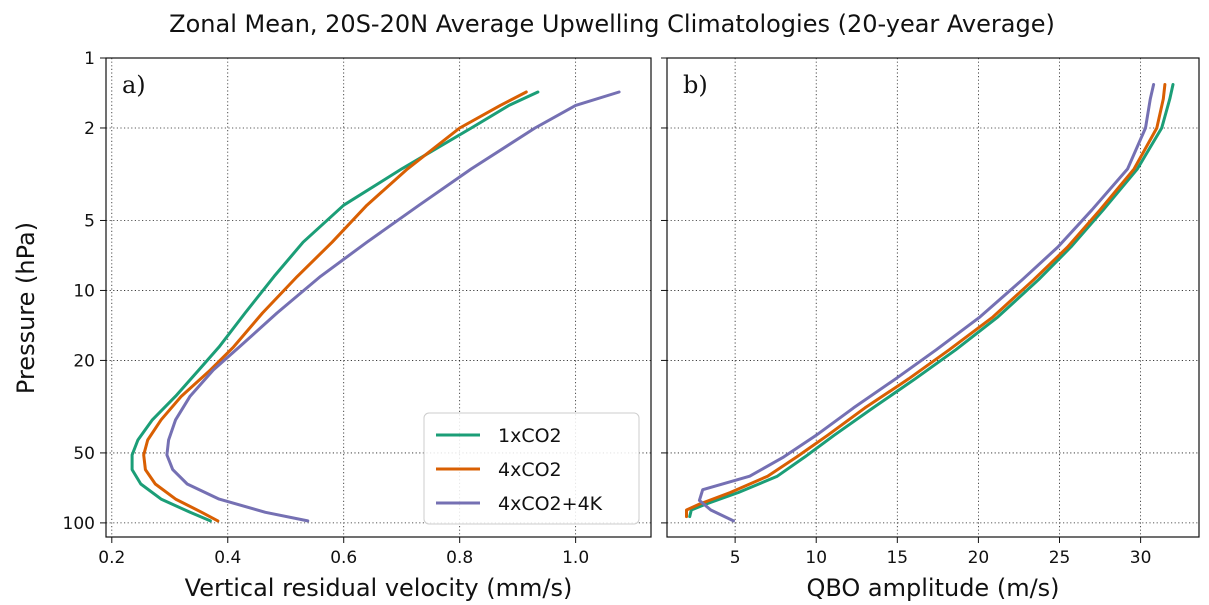 The width and height of the screenshot is (1209, 605). What do you see at coordinates (89, 59) in the screenshot?
I see `y-tick-label: 1` at bounding box center [89, 59].